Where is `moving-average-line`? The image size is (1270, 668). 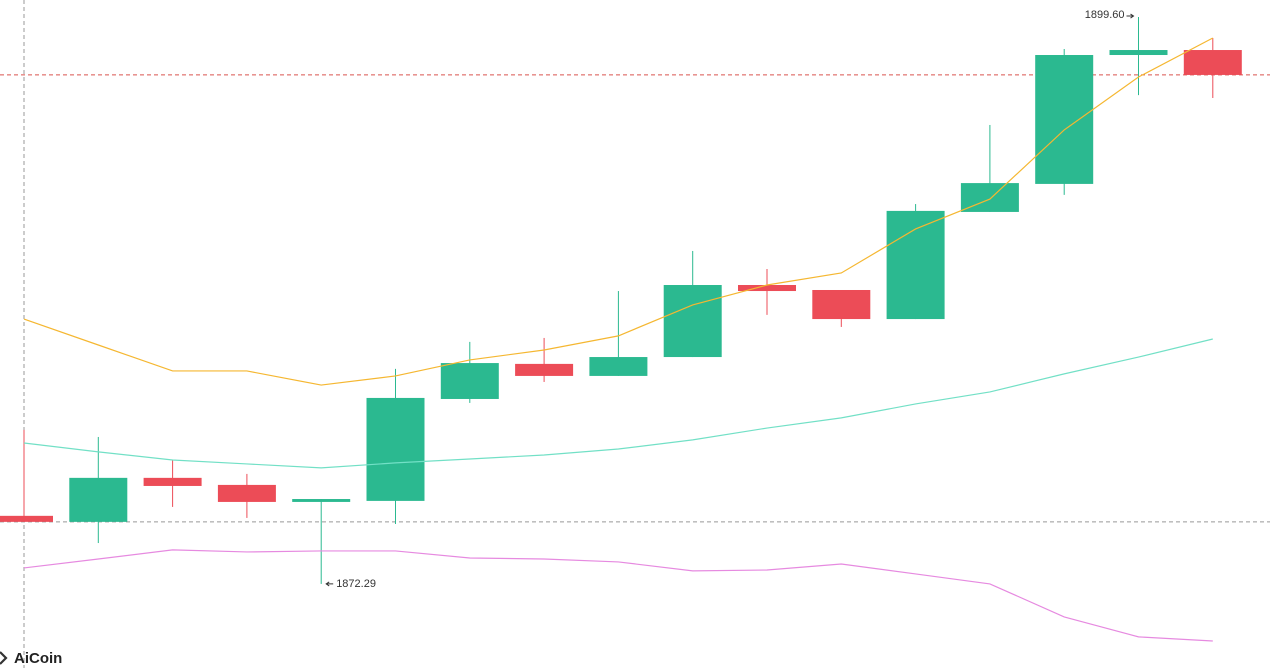
moving-average-line is located at coordinates (618, 595).